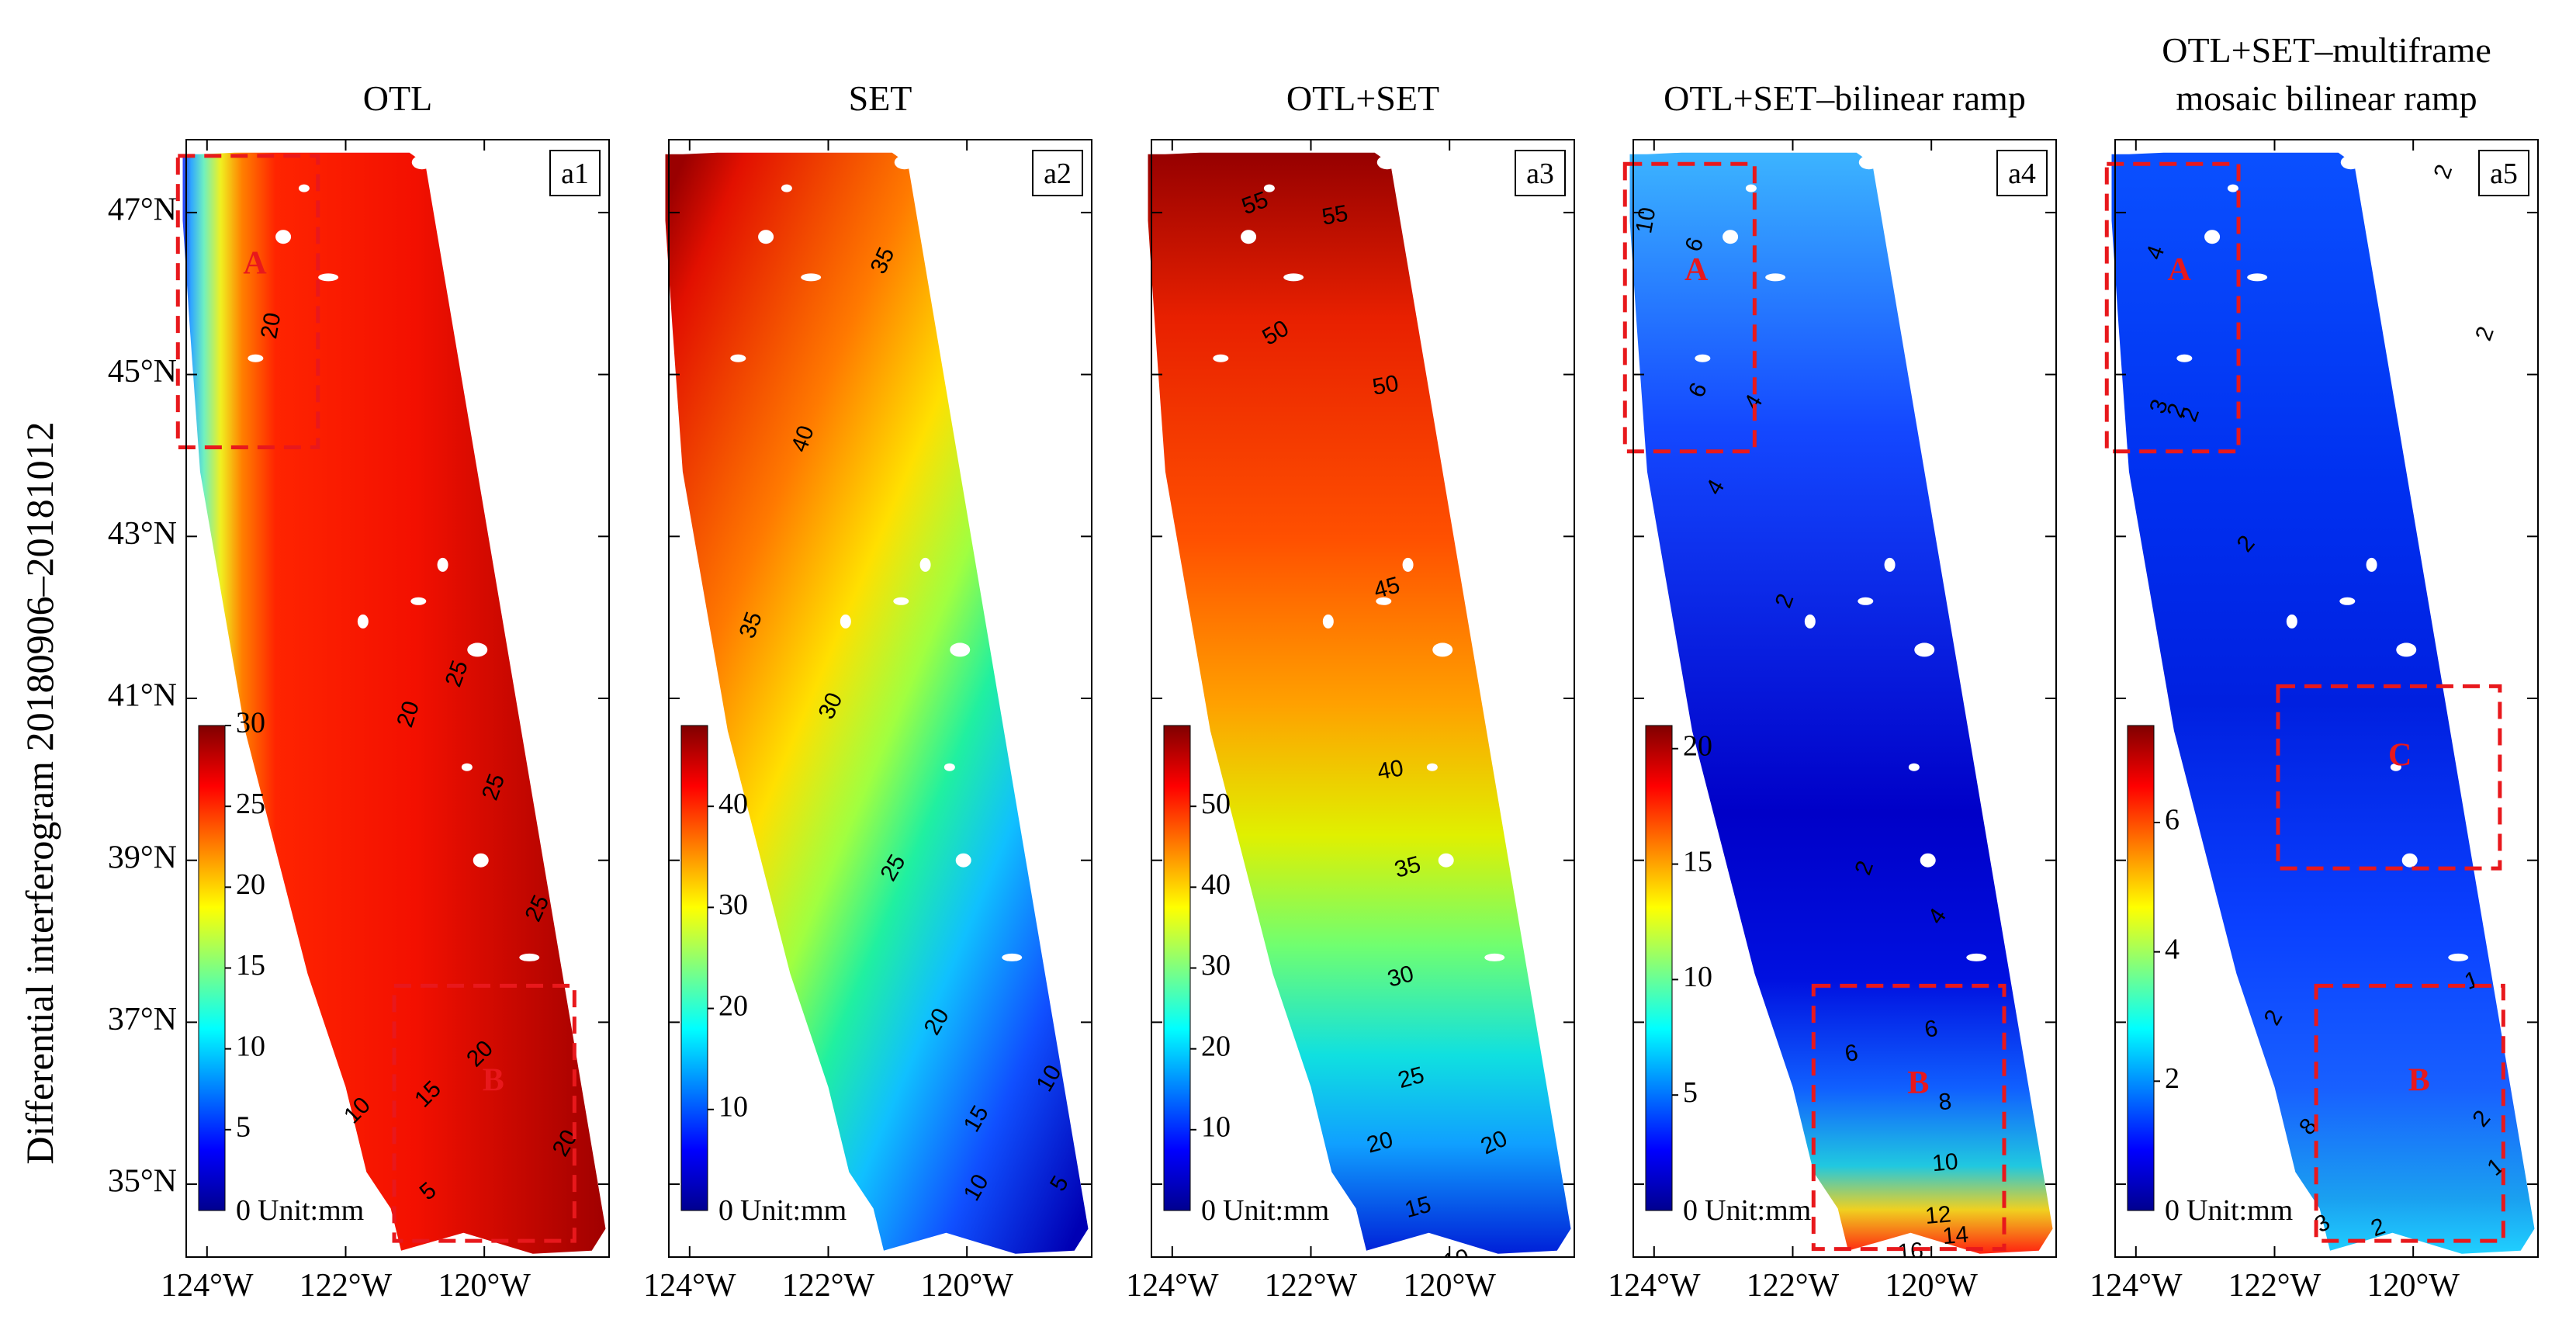 The width and height of the screenshot is (2576, 1330). What do you see at coordinates (1697, 861) in the screenshot?
I see `colorbar-tick-label: 15` at bounding box center [1697, 861].